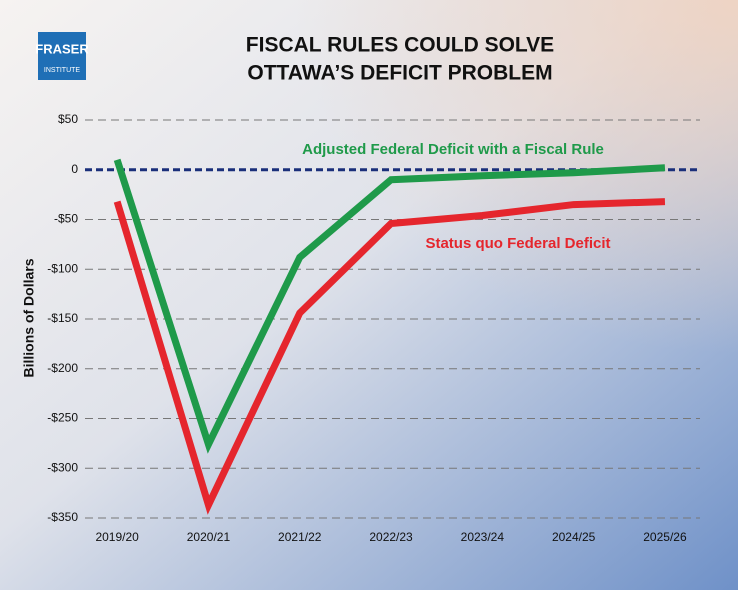 The height and width of the screenshot is (595, 738). What do you see at coordinates (517, 243) in the screenshot?
I see `series-label: Status quo Federal Deficit` at bounding box center [517, 243].